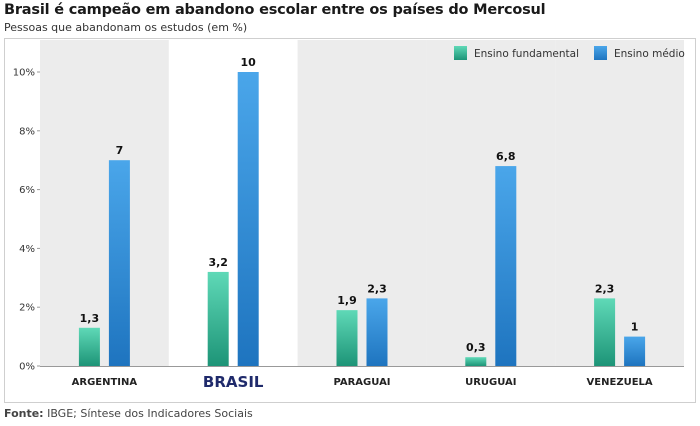 This screenshot has height=426, width=700. Describe the element at coordinates (27, 249) in the screenshot. I see `y-tick-label: 4%` at that location.